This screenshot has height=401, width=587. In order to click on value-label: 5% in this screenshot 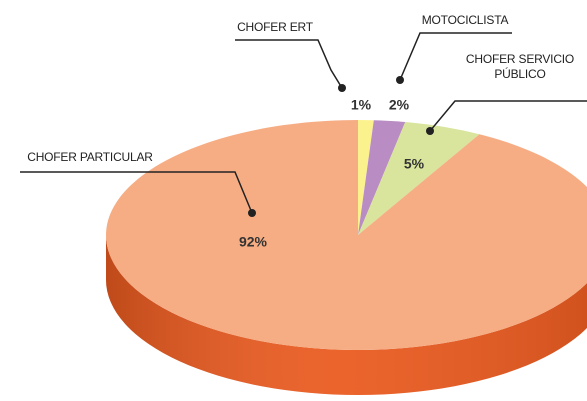, I will do `click(414, 164)`.